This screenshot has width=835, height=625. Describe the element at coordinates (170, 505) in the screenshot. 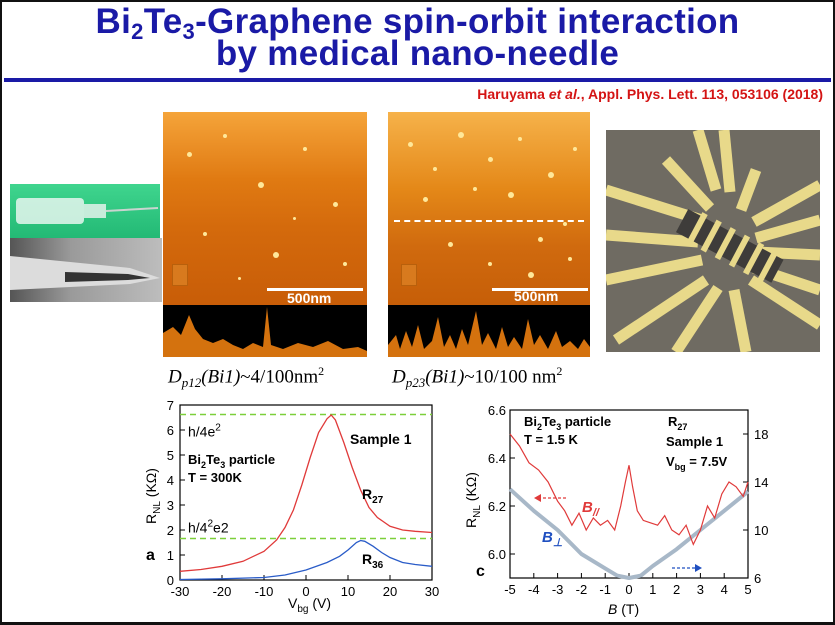

I see `chart-a-ytick-label: 3` at that location.